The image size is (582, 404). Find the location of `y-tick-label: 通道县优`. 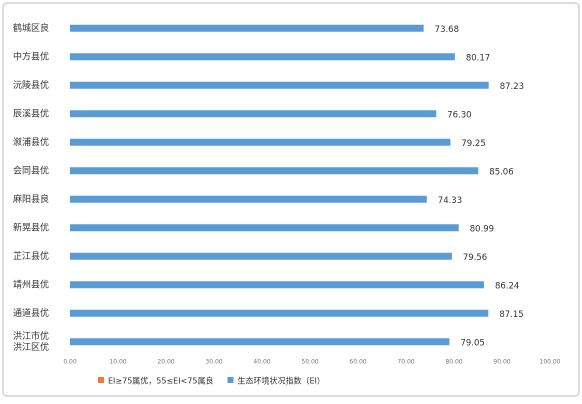

y-tick-label: 通道县优 is located at coordinates (31, 313).